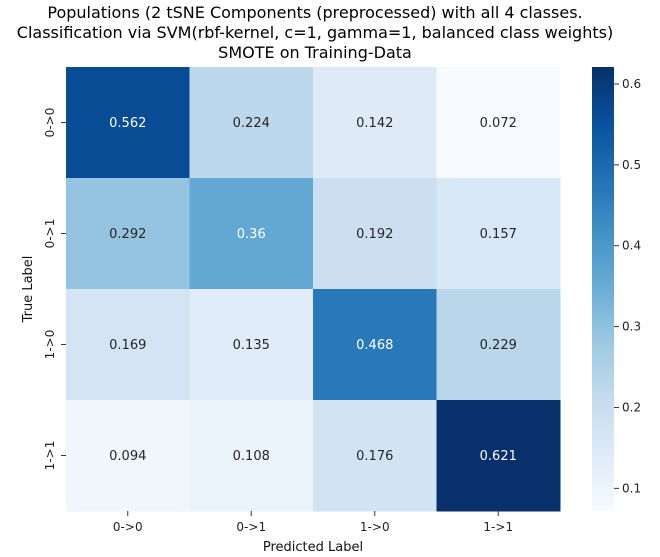 The width and height of the screenshot is (660, 557). I want to click on cell-value-label: 0.176, so click(374, 456).